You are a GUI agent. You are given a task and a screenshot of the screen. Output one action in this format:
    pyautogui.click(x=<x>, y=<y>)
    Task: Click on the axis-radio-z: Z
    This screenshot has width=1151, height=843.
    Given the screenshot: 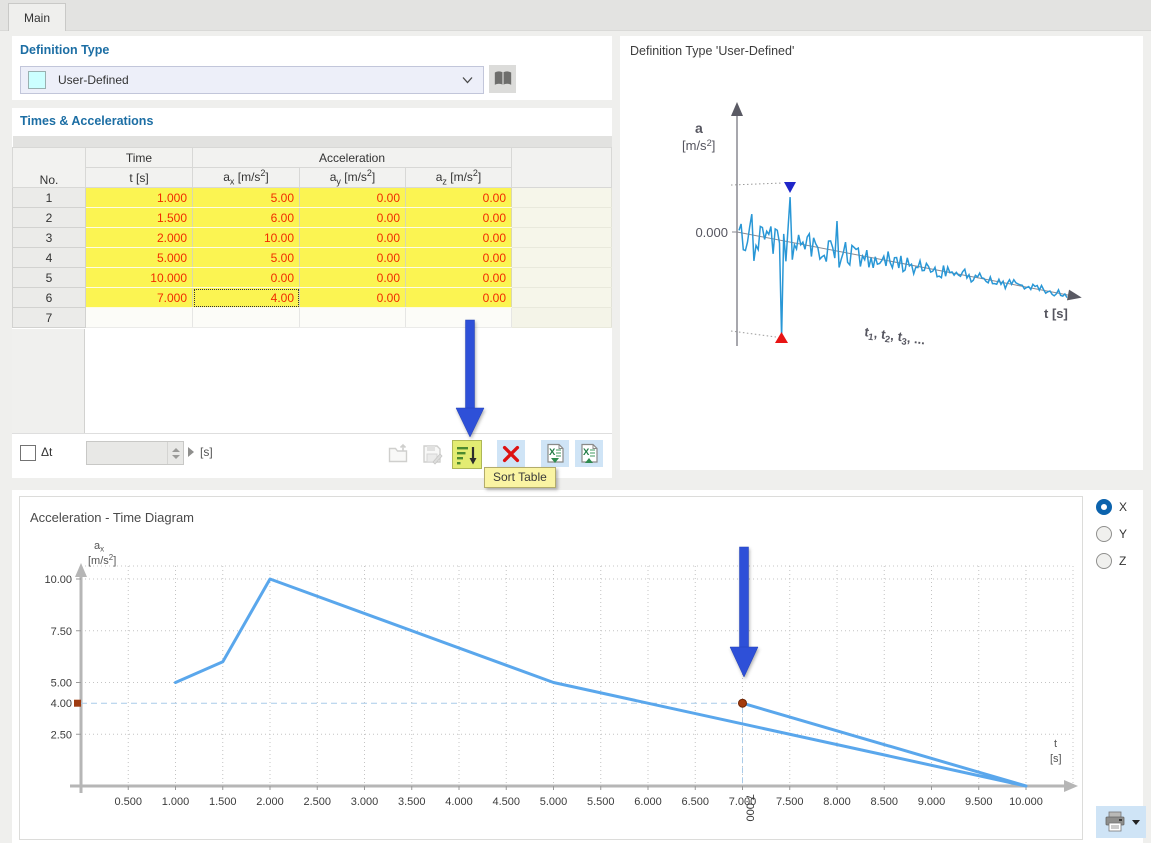 What is the action you would take?
    pyautogui.click(x=1111, y=561)
    